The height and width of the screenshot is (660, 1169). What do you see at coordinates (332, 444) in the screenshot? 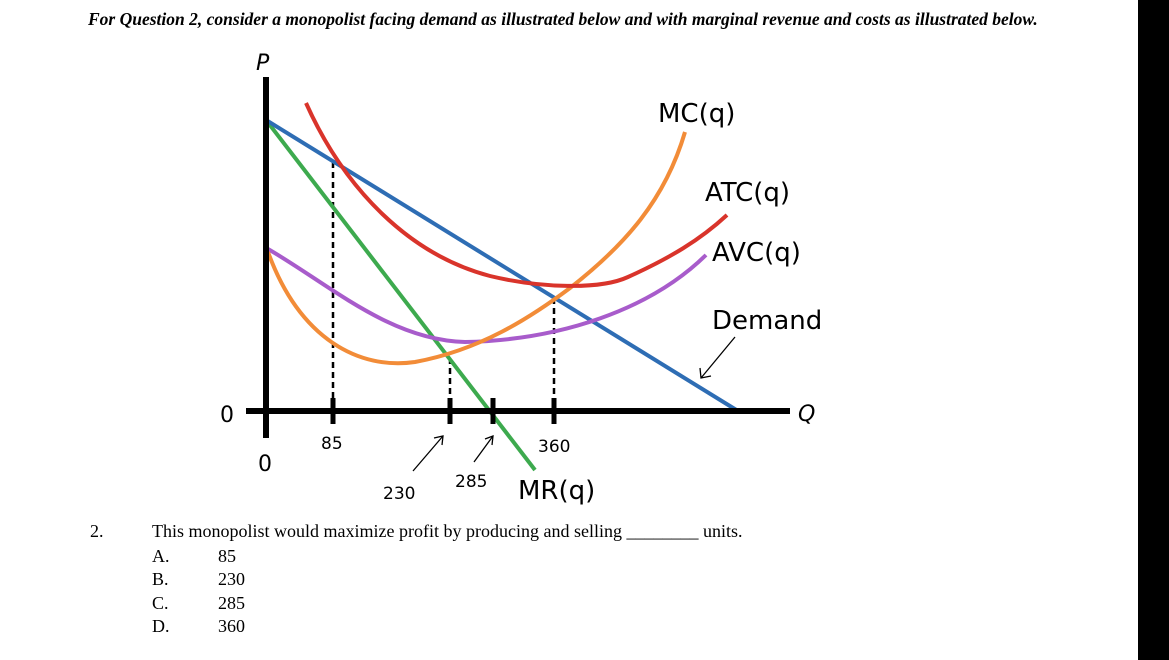
I see `tick-label-85: 85` at bounding box center [332, 444].